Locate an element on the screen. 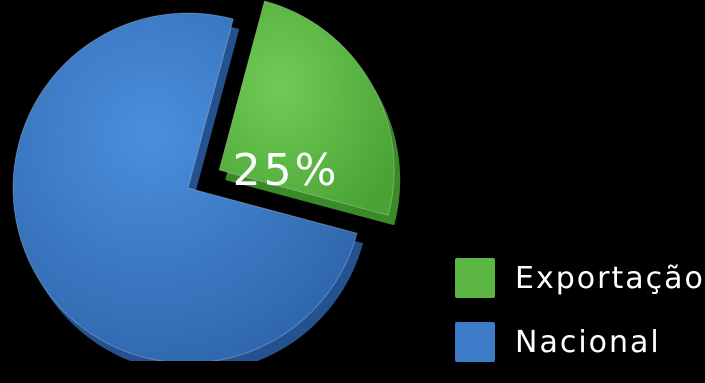 This screenshot has height=383, width=705. legend-item-exportacao: Exportação is located at coordinates (580, 278).